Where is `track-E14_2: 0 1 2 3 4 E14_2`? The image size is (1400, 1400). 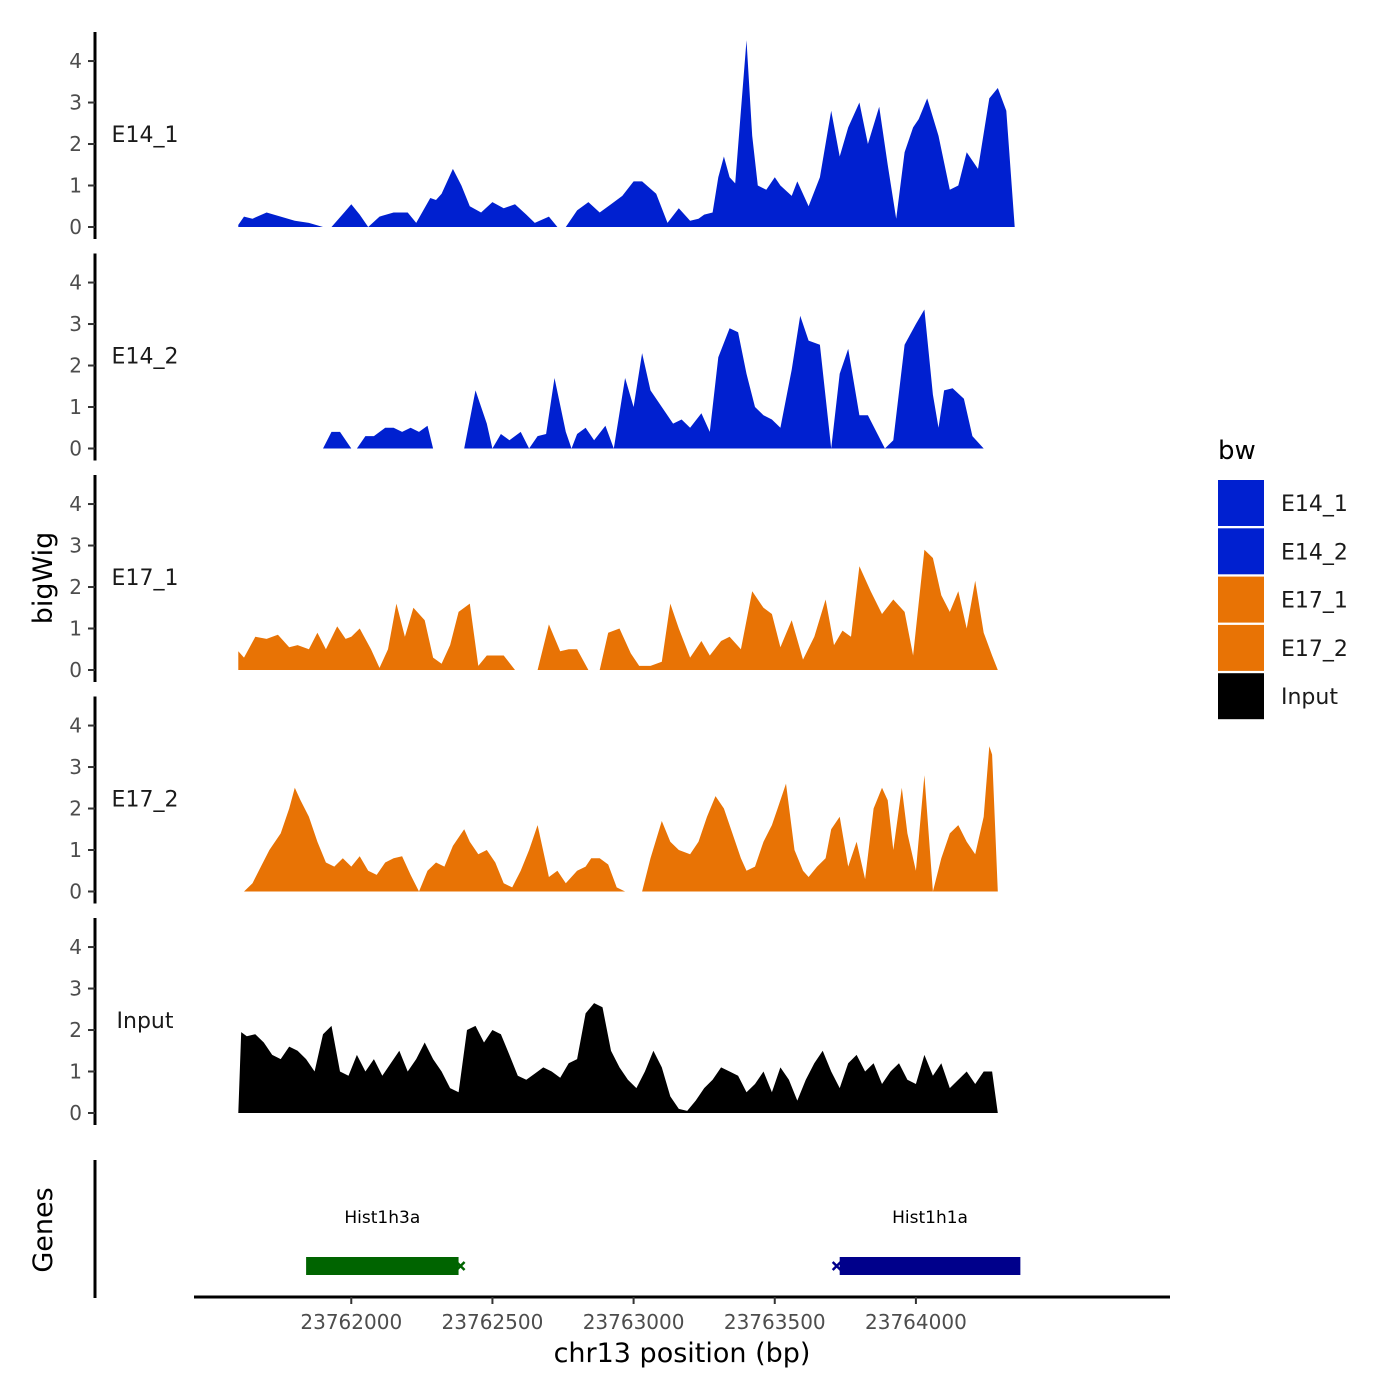
track-E14_2: 0 1 2 3 4 E14_2 is located at coordinates (533, 357).